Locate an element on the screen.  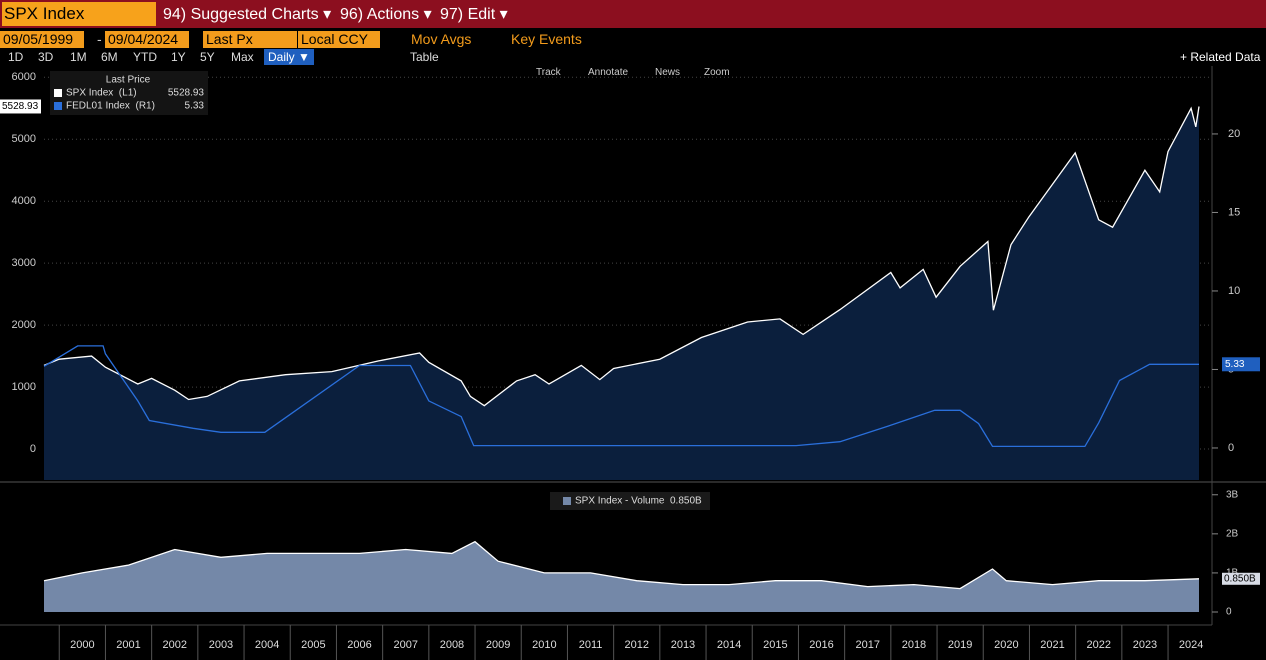
x-tick-label: 2022 is located at coordinates (1099, 645).